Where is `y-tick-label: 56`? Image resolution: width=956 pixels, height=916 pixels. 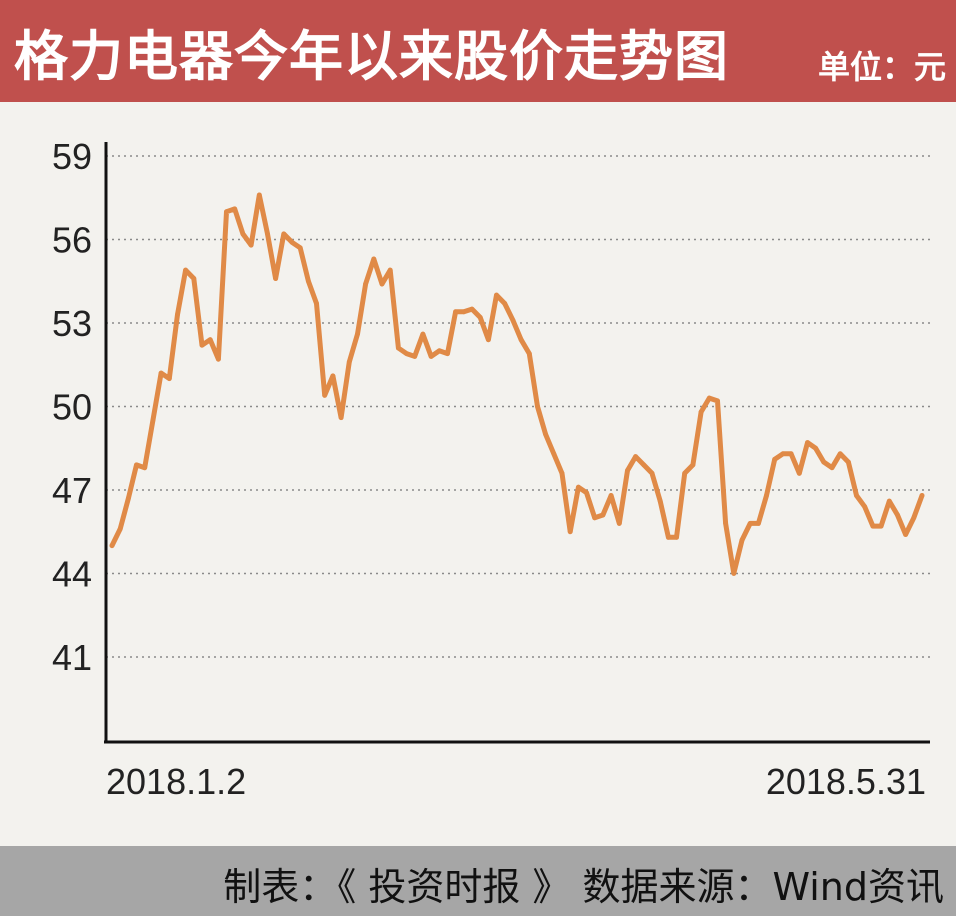 y-tick-label: 56 is located at coordinates (72, 239).